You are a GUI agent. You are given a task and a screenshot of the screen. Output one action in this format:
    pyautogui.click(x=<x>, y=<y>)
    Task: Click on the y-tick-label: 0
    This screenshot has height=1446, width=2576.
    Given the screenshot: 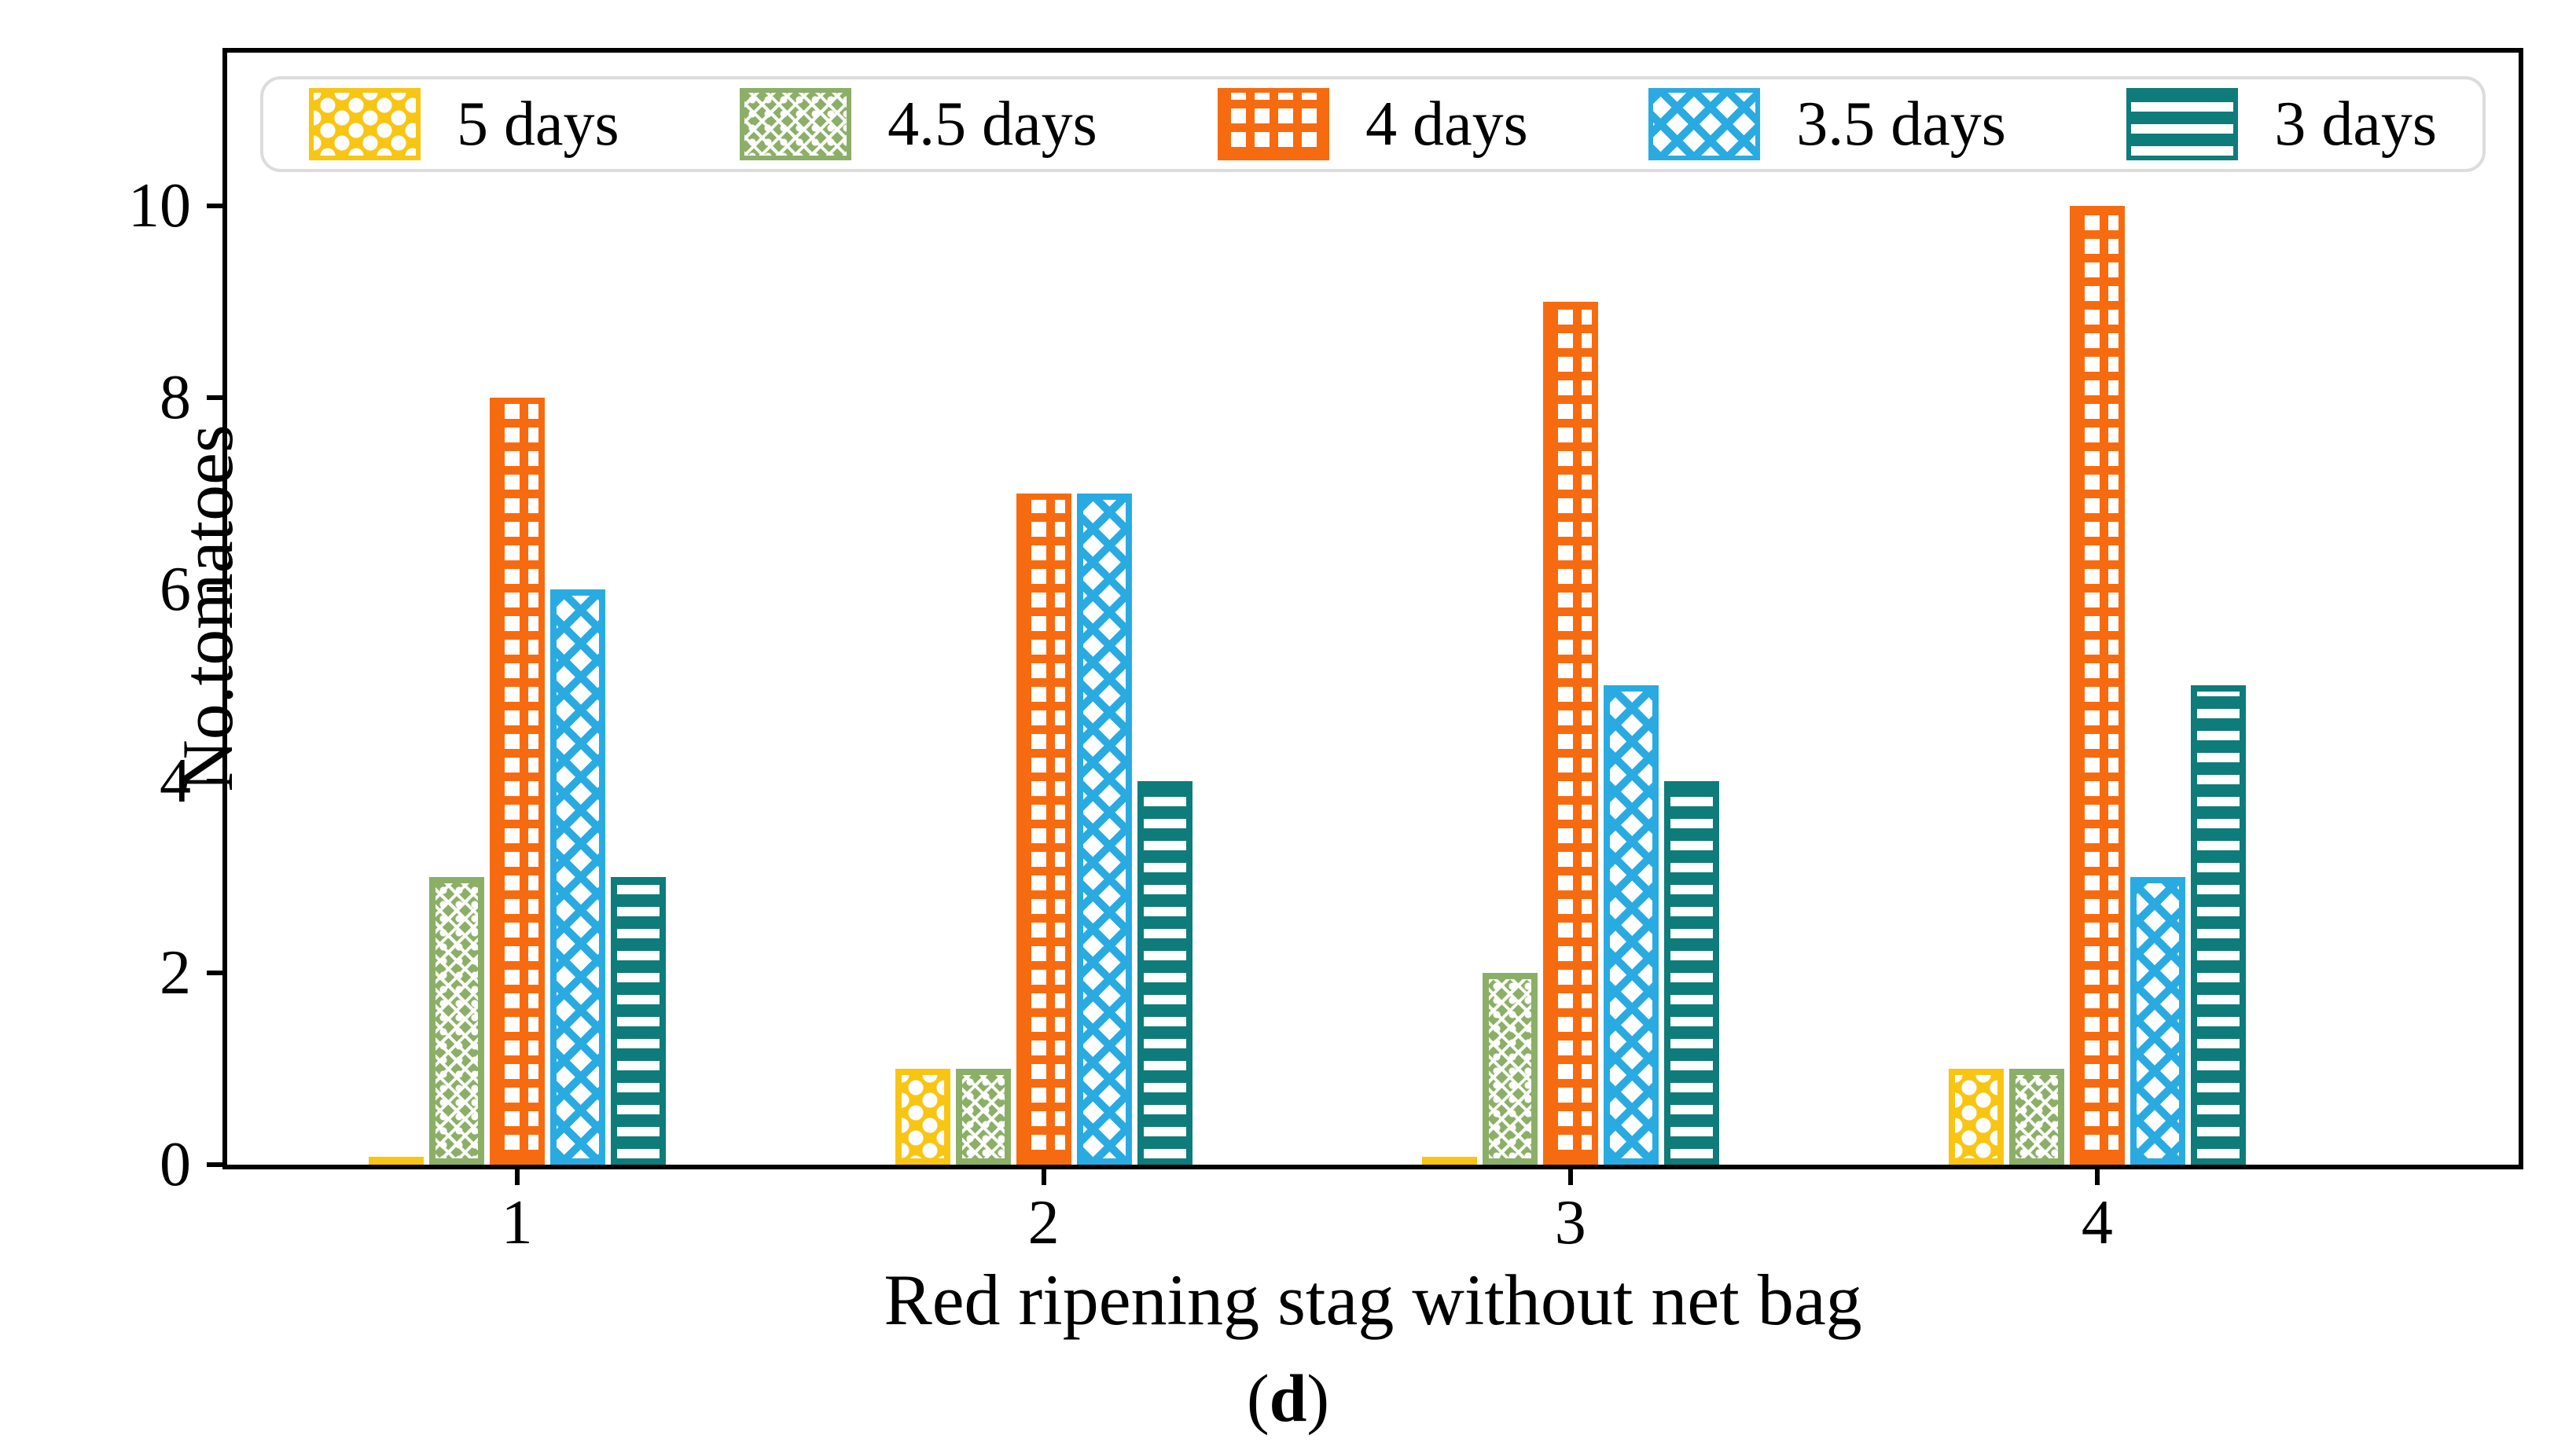 What is the action you would take?
    pyautogui.click(x=175, y=1164)
    